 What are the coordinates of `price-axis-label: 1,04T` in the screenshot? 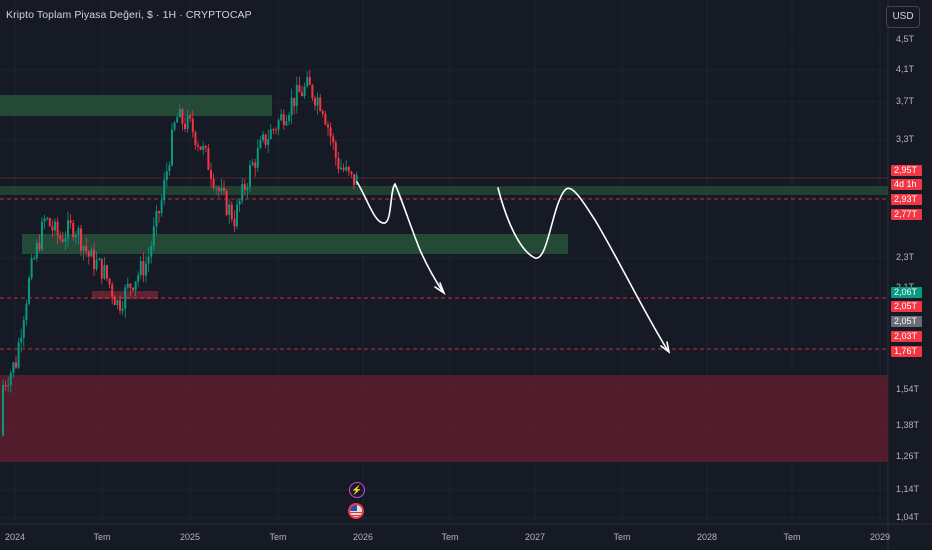 It's located at (908, 517).